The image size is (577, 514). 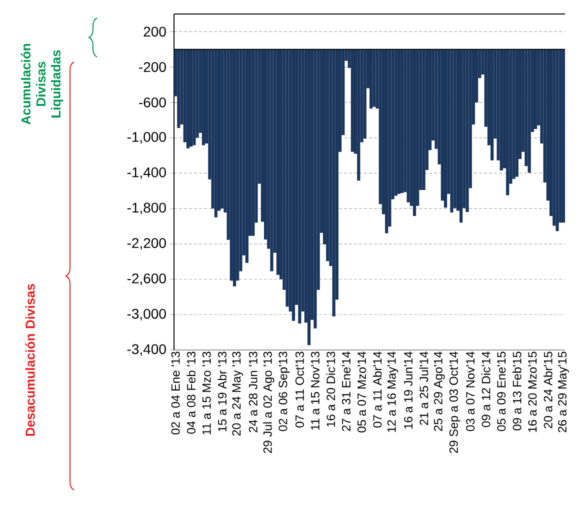 What do you see at coordinates (155, 31) in the screenshot?
I see `y-tick-label: 200` at bounding box center [155, 31].